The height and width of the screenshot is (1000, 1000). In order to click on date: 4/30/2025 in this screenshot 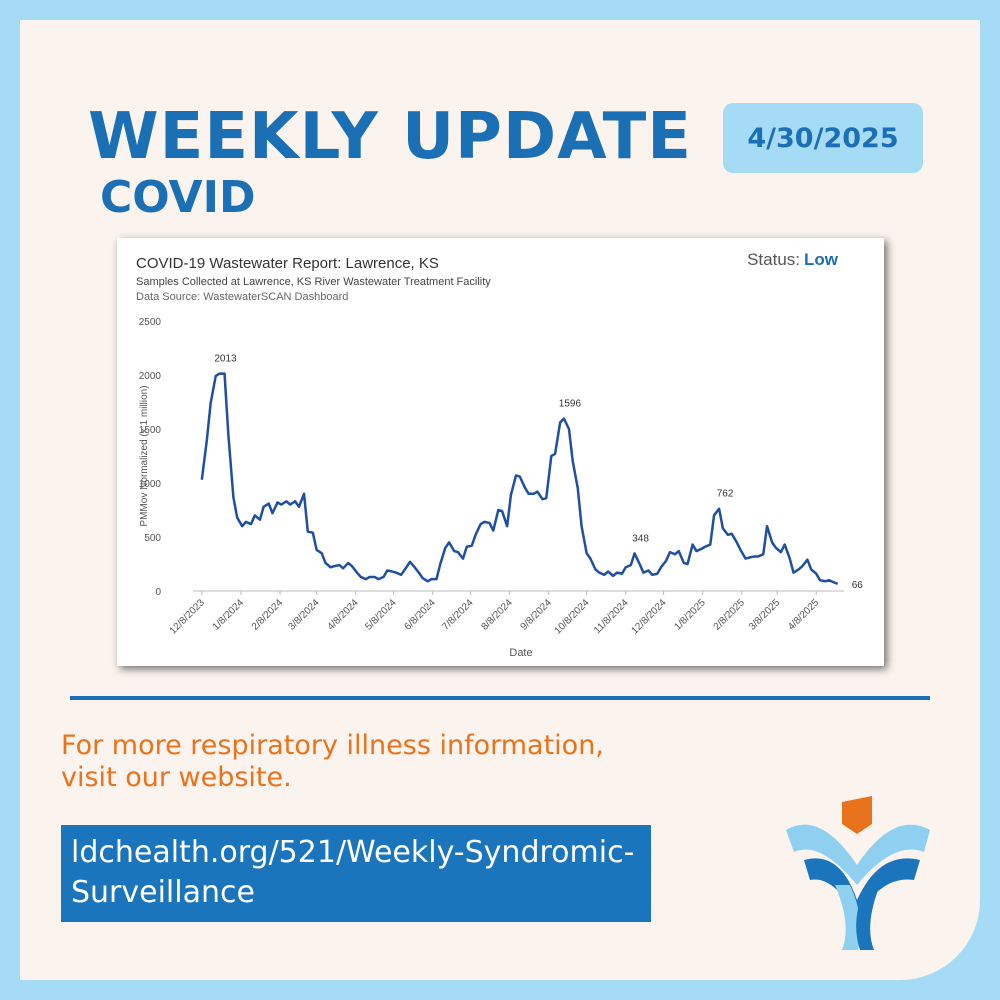, I will do `click(823, 138)`.